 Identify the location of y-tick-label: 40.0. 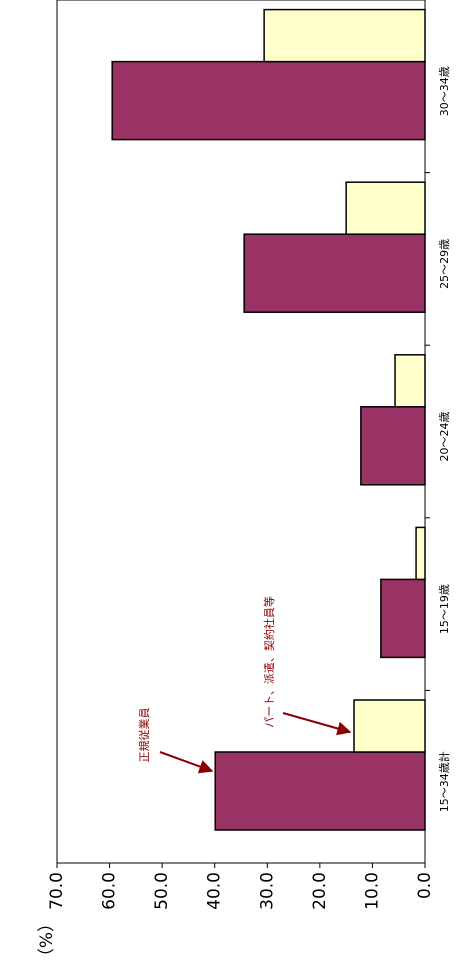
(215, 891).